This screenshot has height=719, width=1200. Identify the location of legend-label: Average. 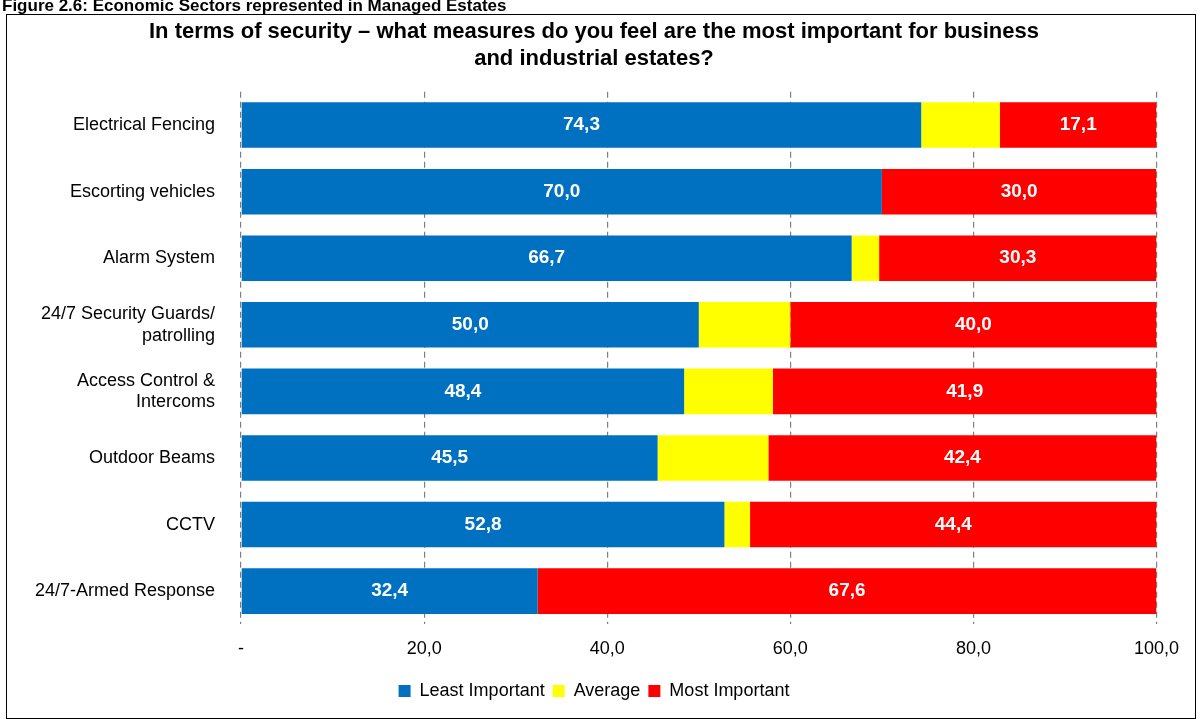
(607, 689).